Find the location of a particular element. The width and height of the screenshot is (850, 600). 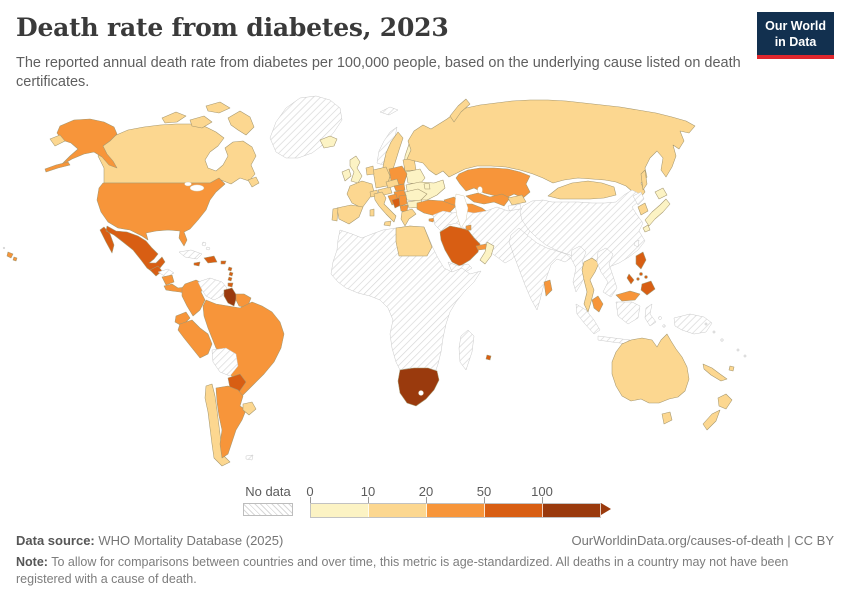

lesotho is located at coordinates (421, 393).